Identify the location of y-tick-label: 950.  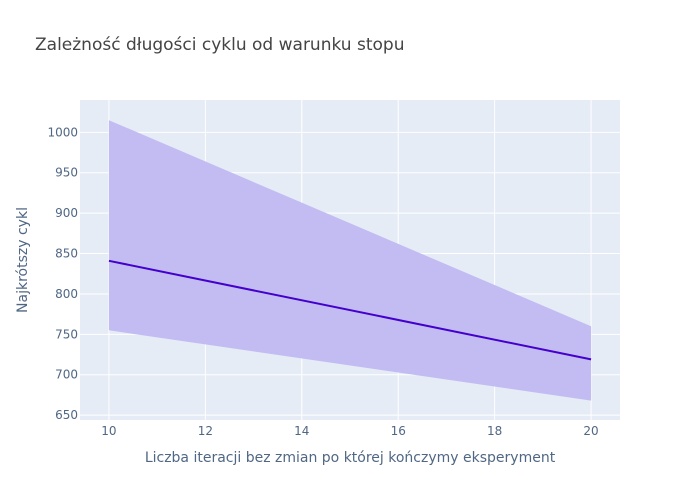
(66, 173).